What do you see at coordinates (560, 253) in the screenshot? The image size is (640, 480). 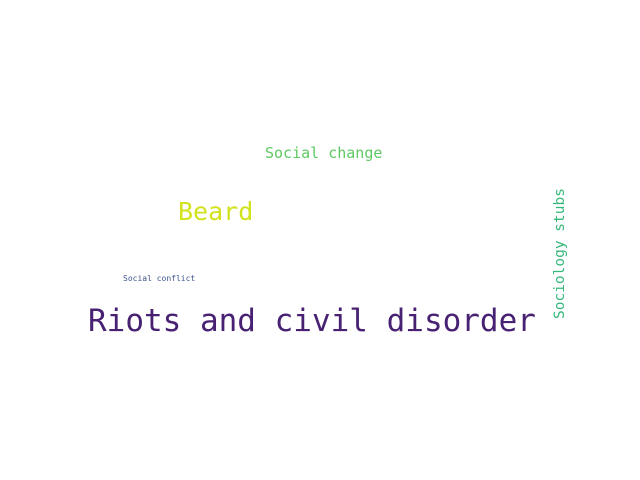 I see `word-sociology-stubs: Sociology stubs` at bounding box center [560, 253].